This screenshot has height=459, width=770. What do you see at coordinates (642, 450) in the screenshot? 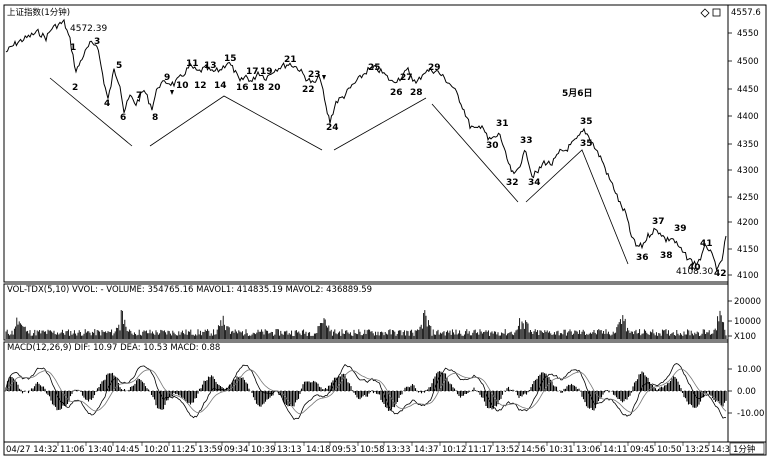
I see `time-tick-label: 09:45` at bounding box center [642, 450].